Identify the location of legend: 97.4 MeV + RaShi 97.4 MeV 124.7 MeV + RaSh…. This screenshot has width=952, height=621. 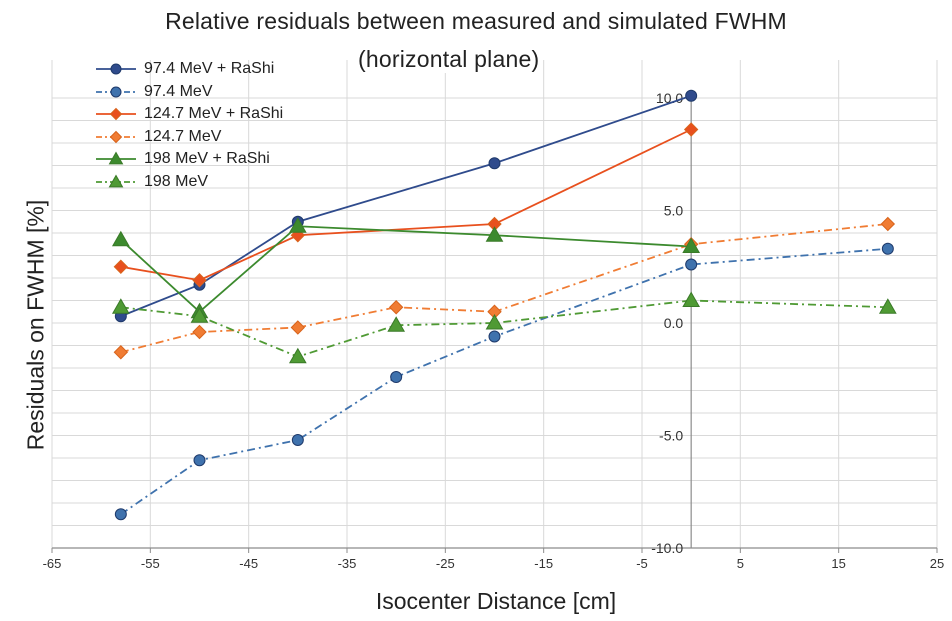
(189, 125).